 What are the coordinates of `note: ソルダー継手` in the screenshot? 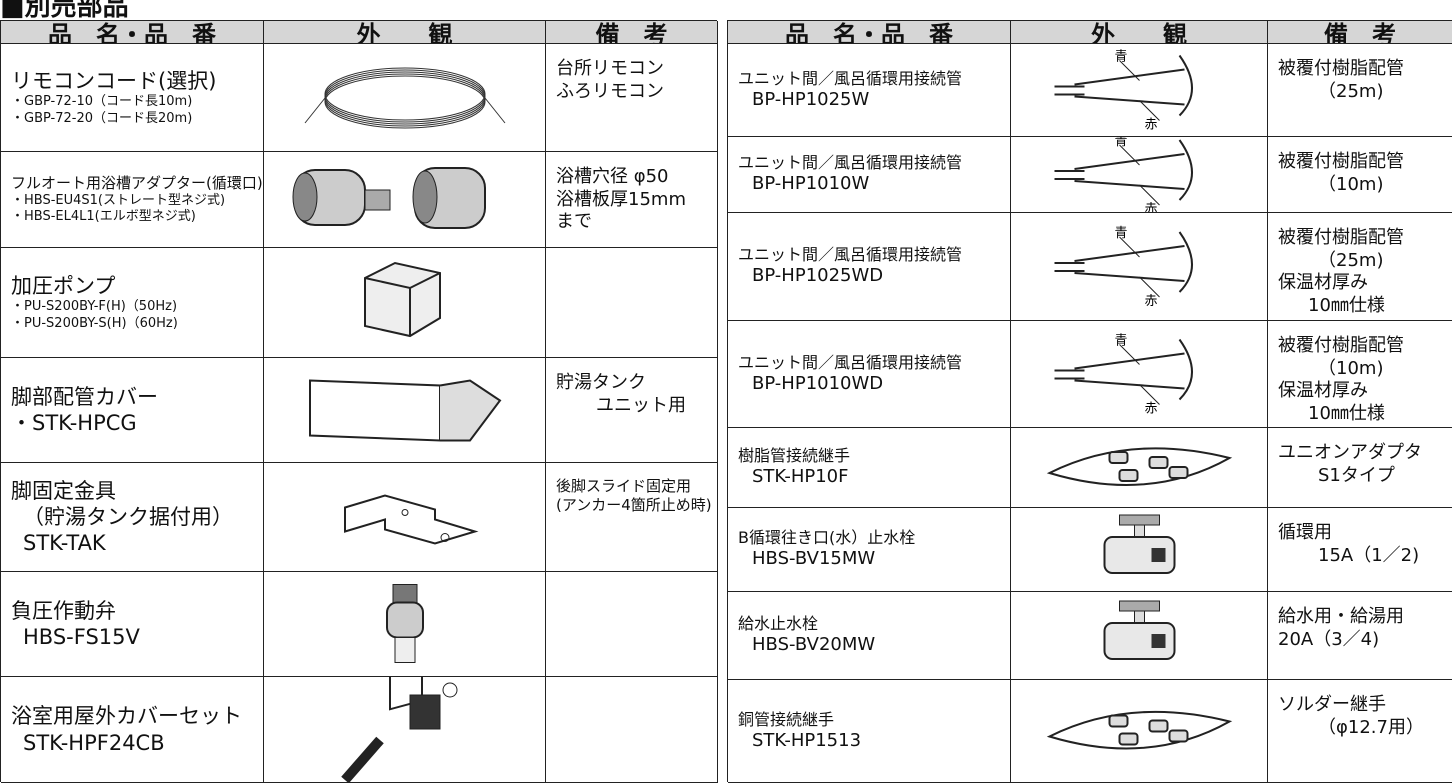 It's located at (1332, 704).